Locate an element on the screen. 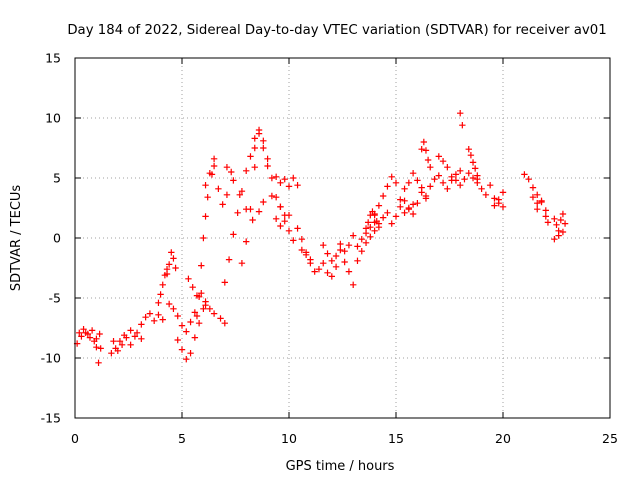 This screenshot has height=480, width=640. x-tick-label: 10 is located at coordinates (289, 438).